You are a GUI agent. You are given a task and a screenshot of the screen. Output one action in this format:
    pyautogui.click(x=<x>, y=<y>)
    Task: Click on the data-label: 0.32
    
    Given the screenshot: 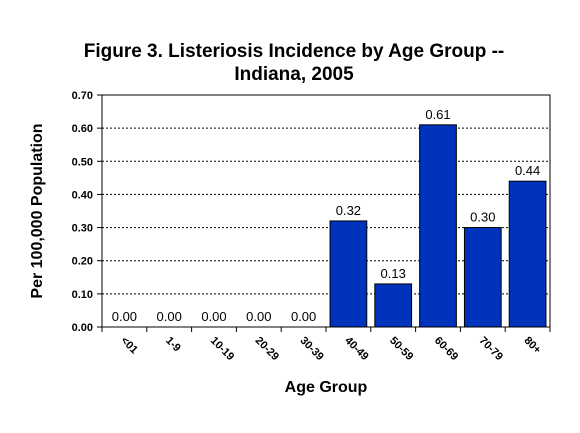 What is the action you would take?
    pyautogui.click(x=348, y=210)
    